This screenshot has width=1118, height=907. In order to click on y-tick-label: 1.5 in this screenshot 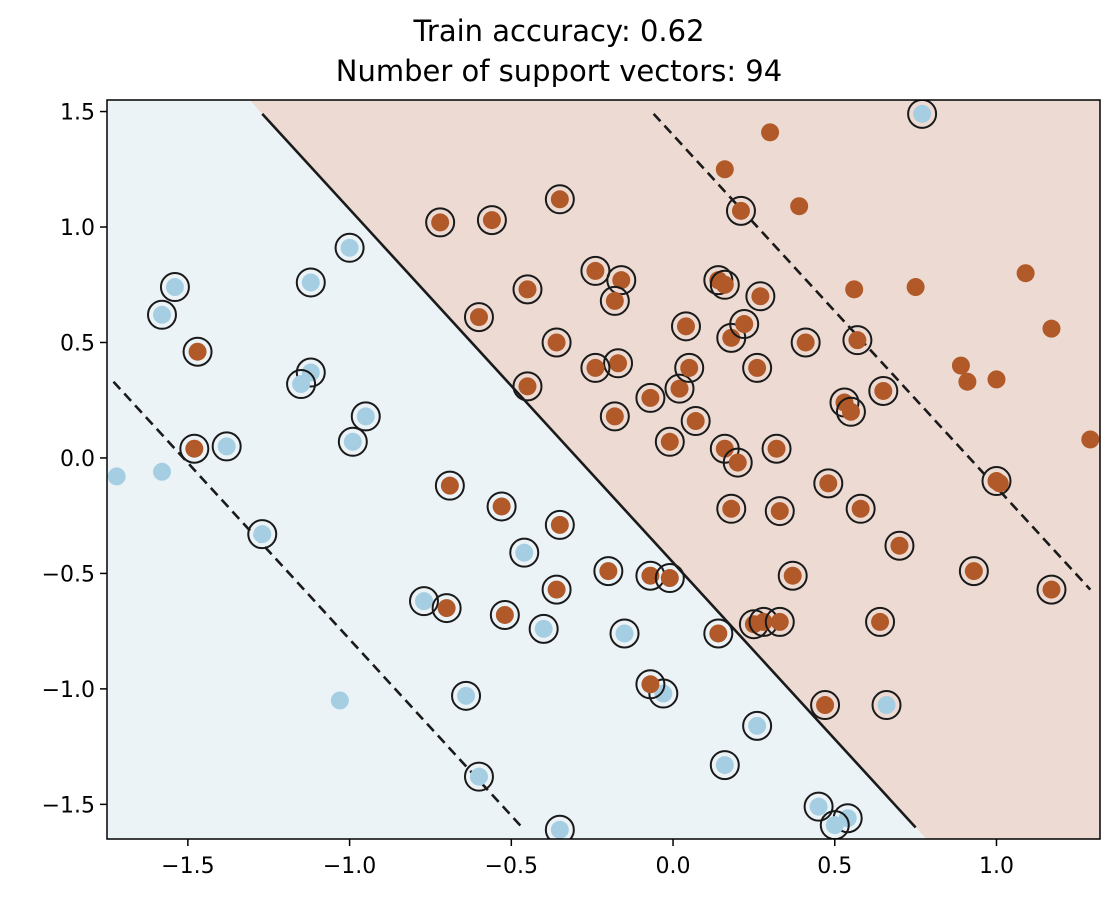, I will do `click(77, 113)`.